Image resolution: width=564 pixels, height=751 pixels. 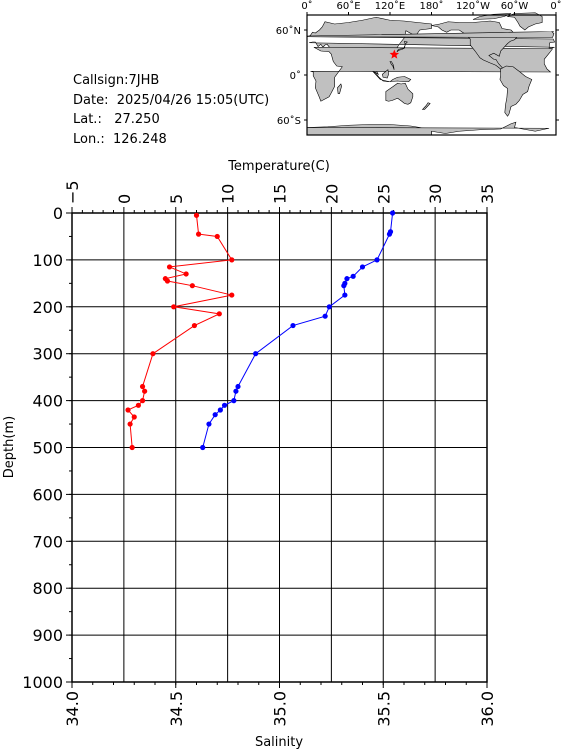 What do you see at coordinates (392, 65) in the screenshot?
I see `landmass-philippines` at bounding box center [392, 65].